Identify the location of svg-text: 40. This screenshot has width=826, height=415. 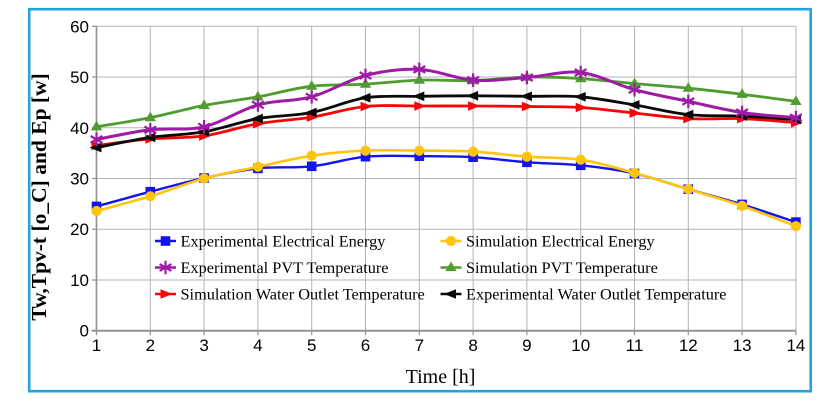
(79, 128).